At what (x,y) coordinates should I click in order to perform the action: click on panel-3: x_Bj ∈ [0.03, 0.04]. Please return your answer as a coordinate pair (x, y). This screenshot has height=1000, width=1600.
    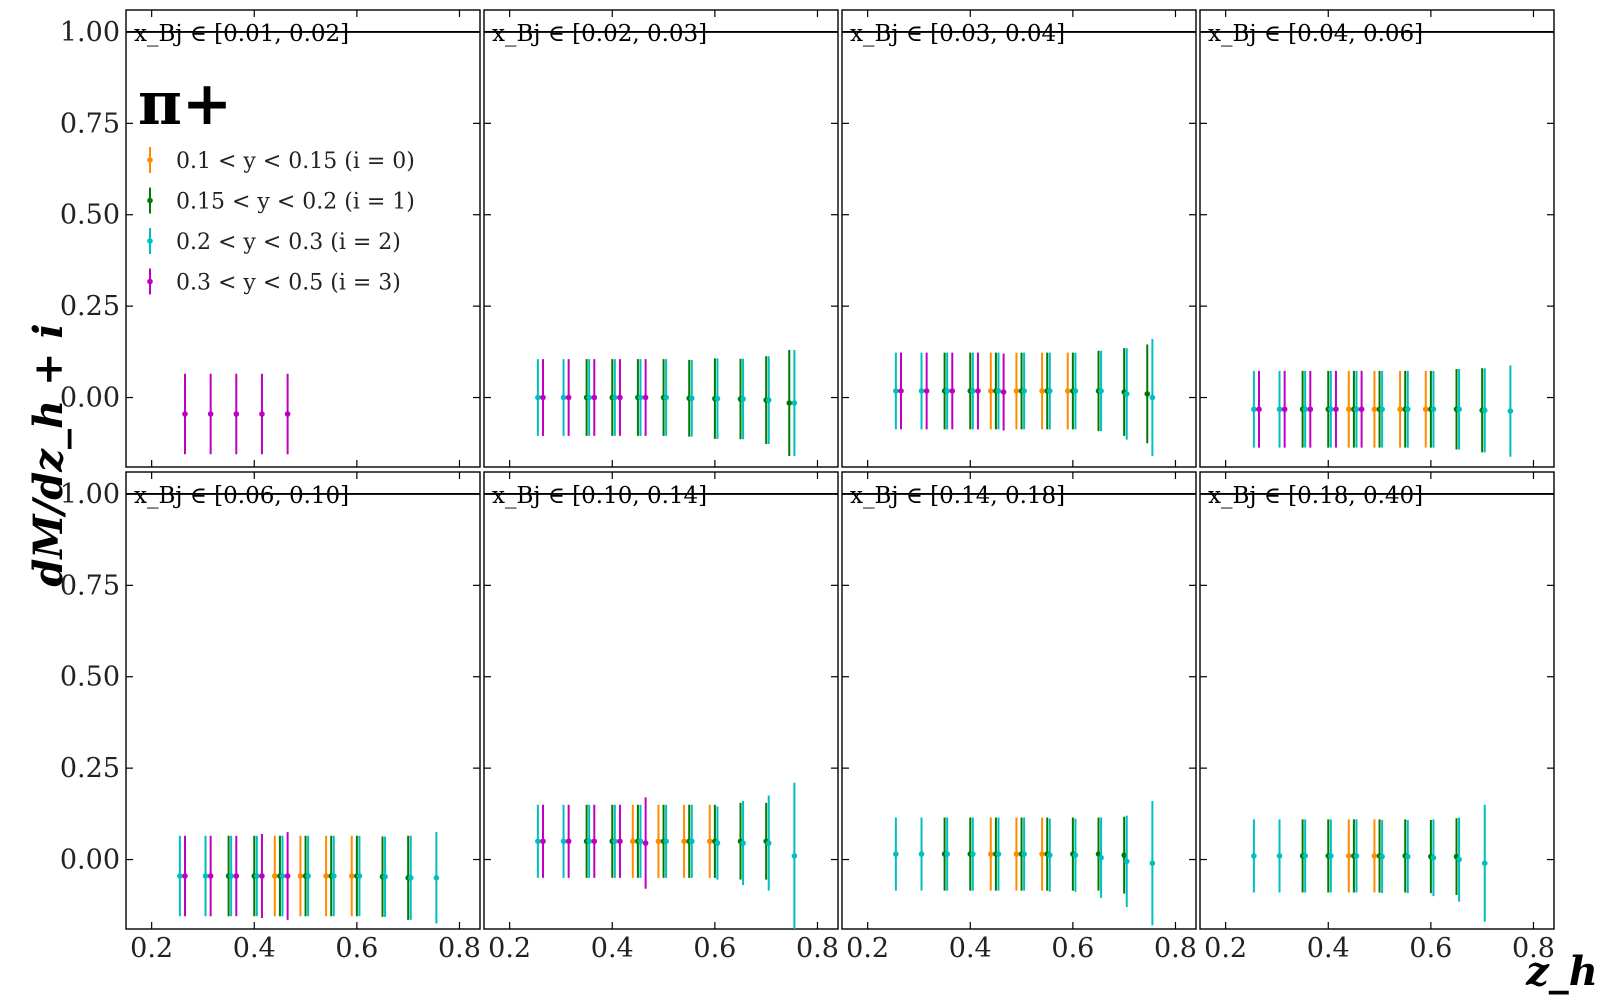
    Looking at the image, I should click on (1019, 238).